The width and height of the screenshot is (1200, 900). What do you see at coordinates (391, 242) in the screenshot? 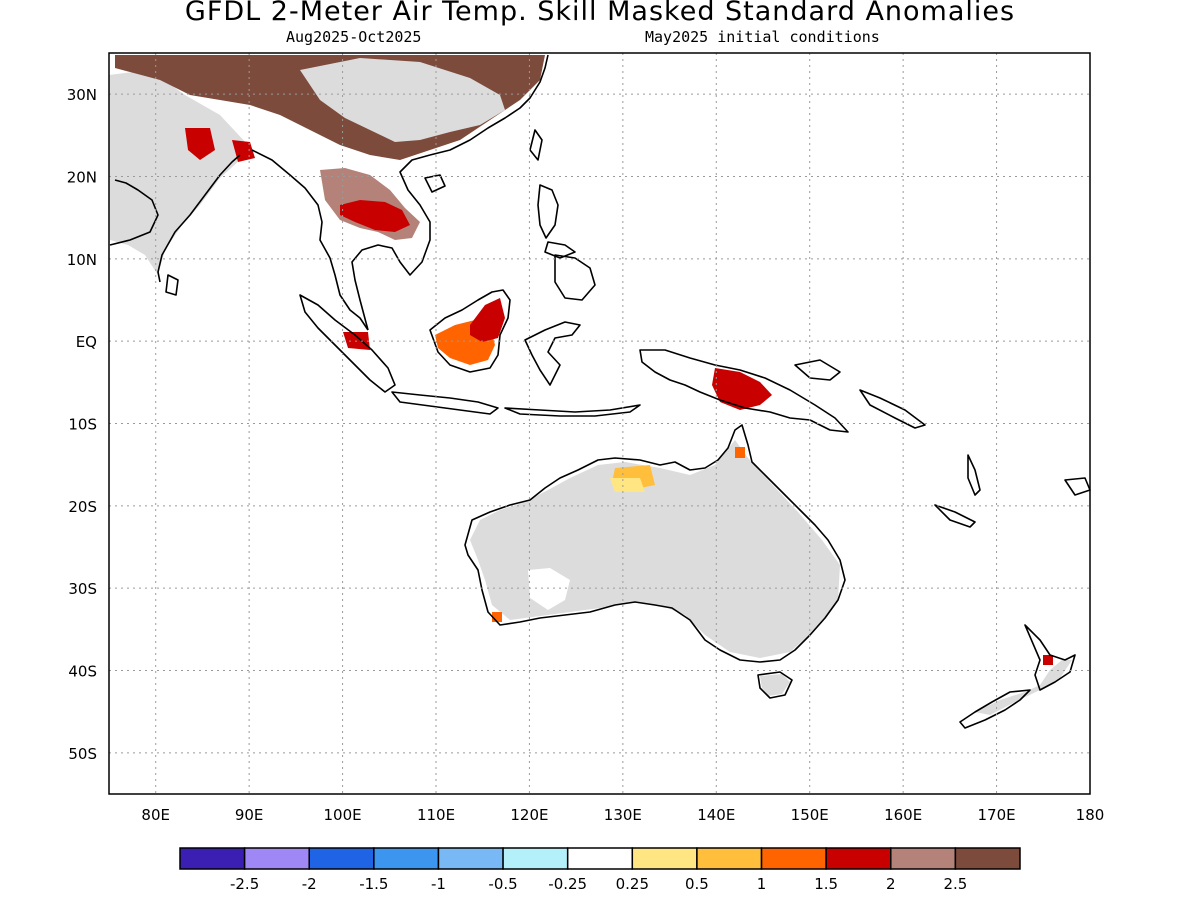
I see `gulf-thailand` at bounding box center [391, 242].